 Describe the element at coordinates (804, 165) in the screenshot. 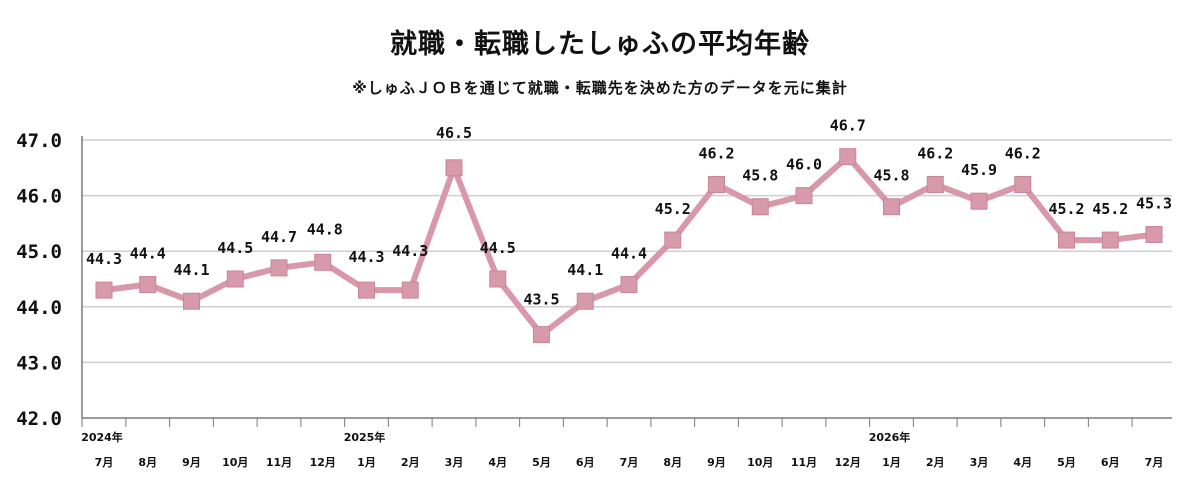

I see `data-label: 46.0` at that location.